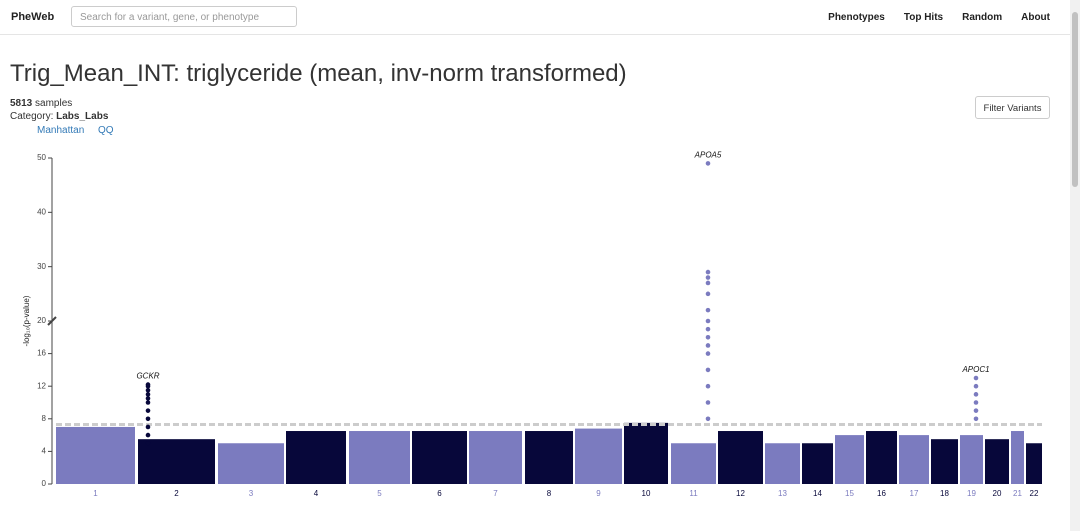 This screenshot has width=1080, height=531. I want to click on tab: Manhattan, so click(61, 130).